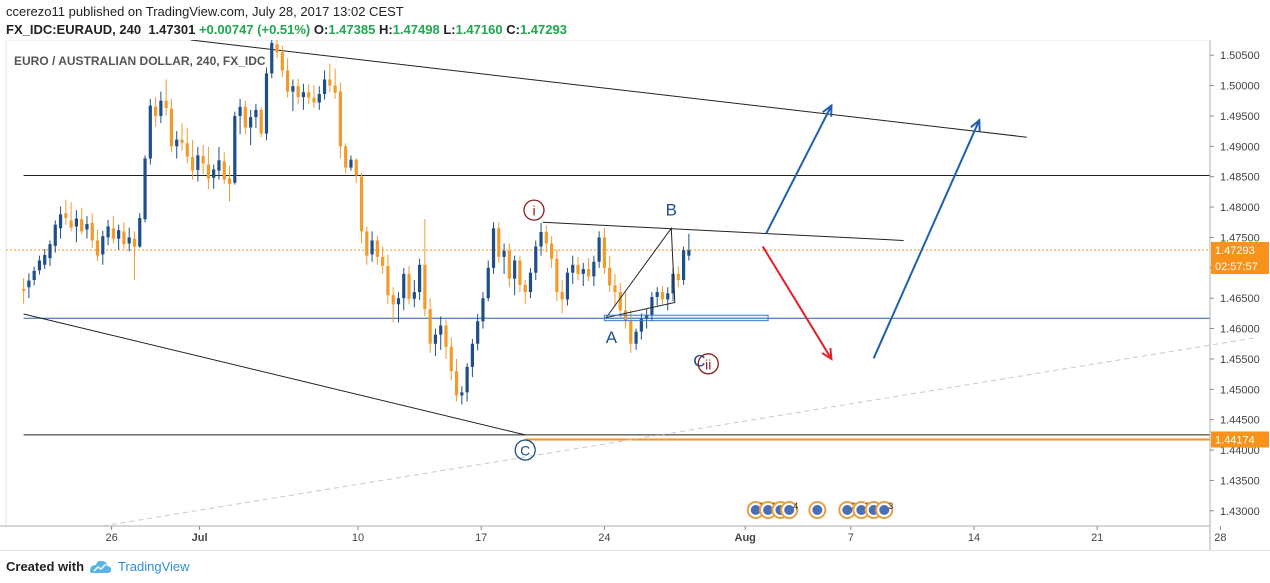 This screenshot has width=1270, height=583. Describe the element at coordinates (635, 566) in the screenshot. I see `footer: Created with TradingView` at that location.